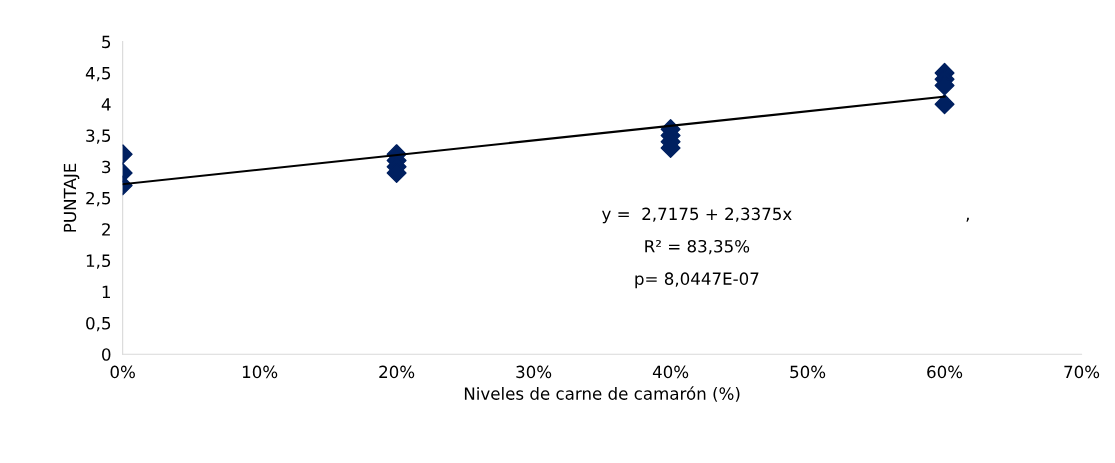 The image size is (1115, 463). I want to click on x-tick-label: 60%, so click(945, 372).